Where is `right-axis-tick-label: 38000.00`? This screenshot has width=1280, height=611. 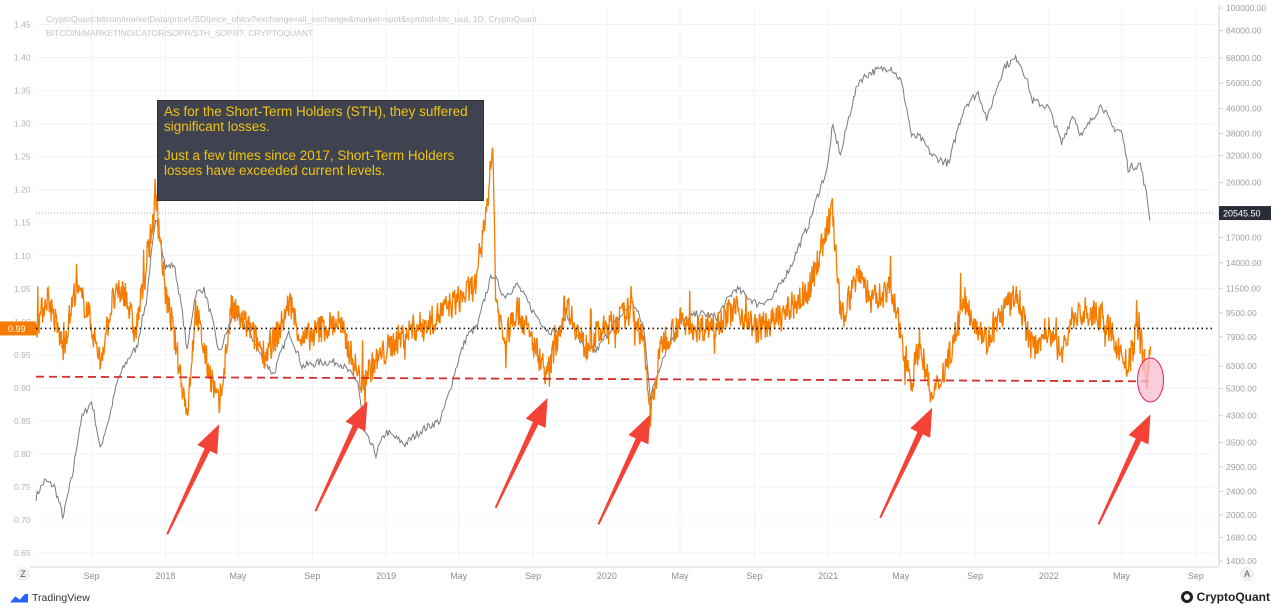
right-axis-tick-label: 38000.00 is located at coordinates (1244, 133).